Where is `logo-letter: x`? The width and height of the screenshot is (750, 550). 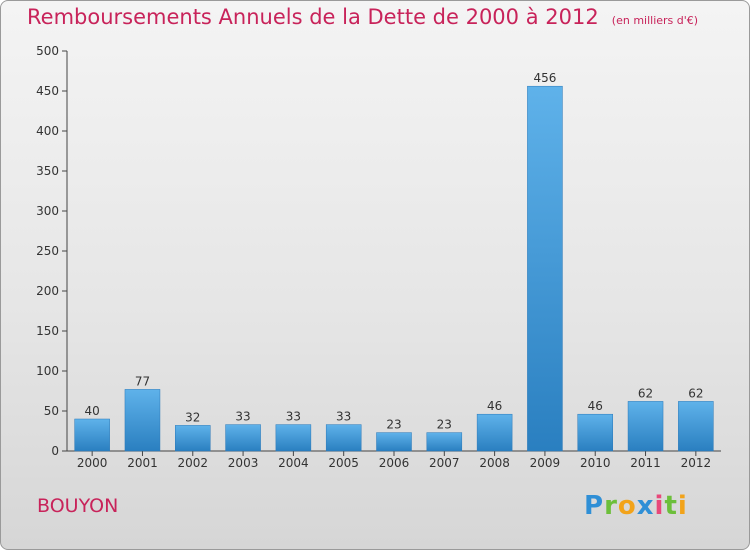
logo-letter: x is located at coordinates (645, 506).